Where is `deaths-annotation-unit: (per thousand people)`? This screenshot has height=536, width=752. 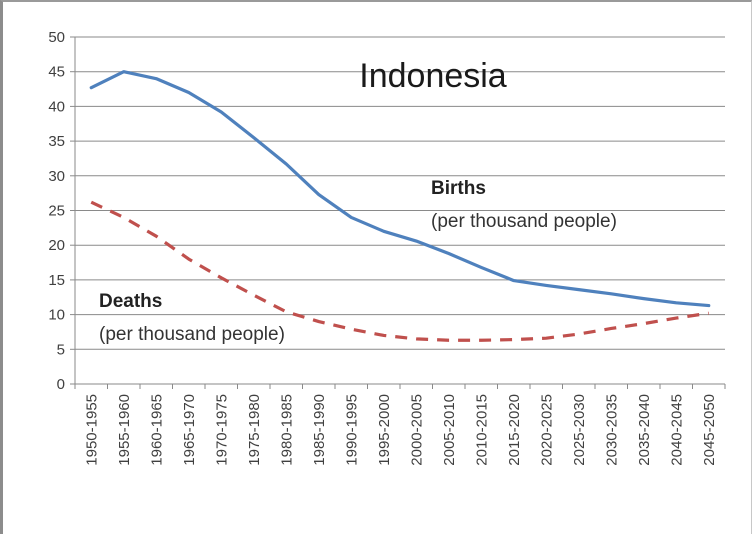
deaths-annotation-unit: (per thousand people) is located at coordinates (192, 334).